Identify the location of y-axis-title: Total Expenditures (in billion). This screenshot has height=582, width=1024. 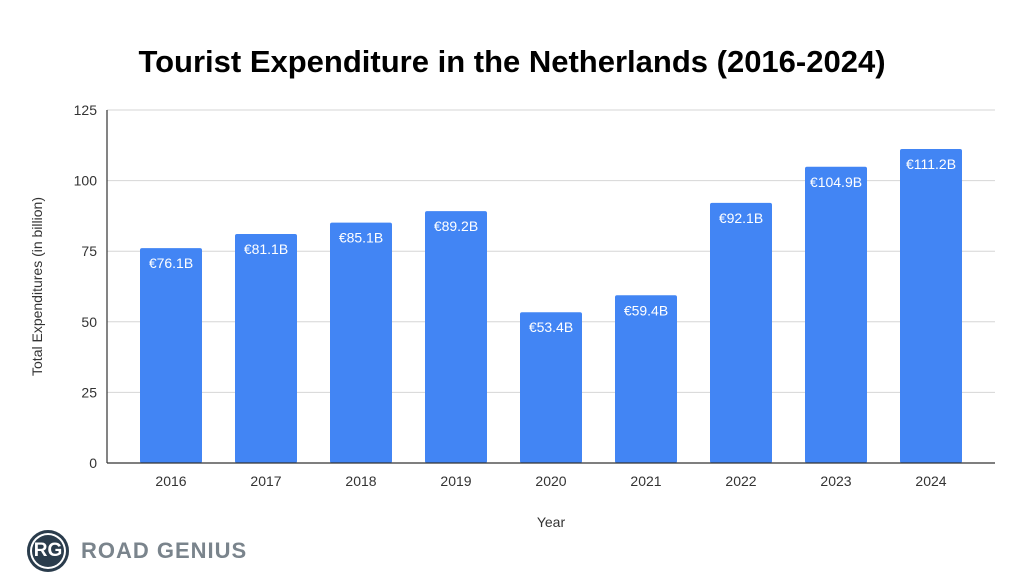
(37, 286).